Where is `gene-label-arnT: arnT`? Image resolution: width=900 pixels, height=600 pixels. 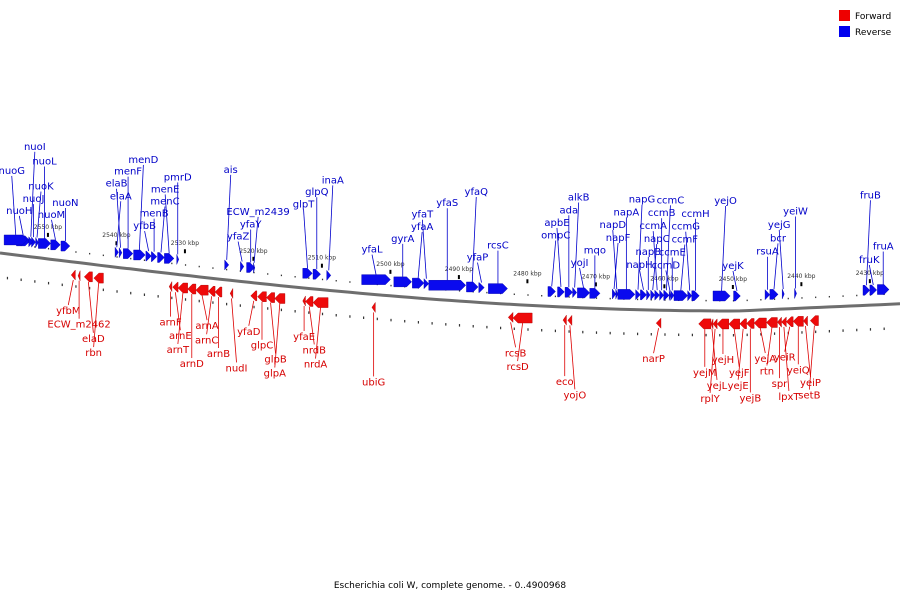
gene-label-arnT: arnT is located at coordinates (178, 350).